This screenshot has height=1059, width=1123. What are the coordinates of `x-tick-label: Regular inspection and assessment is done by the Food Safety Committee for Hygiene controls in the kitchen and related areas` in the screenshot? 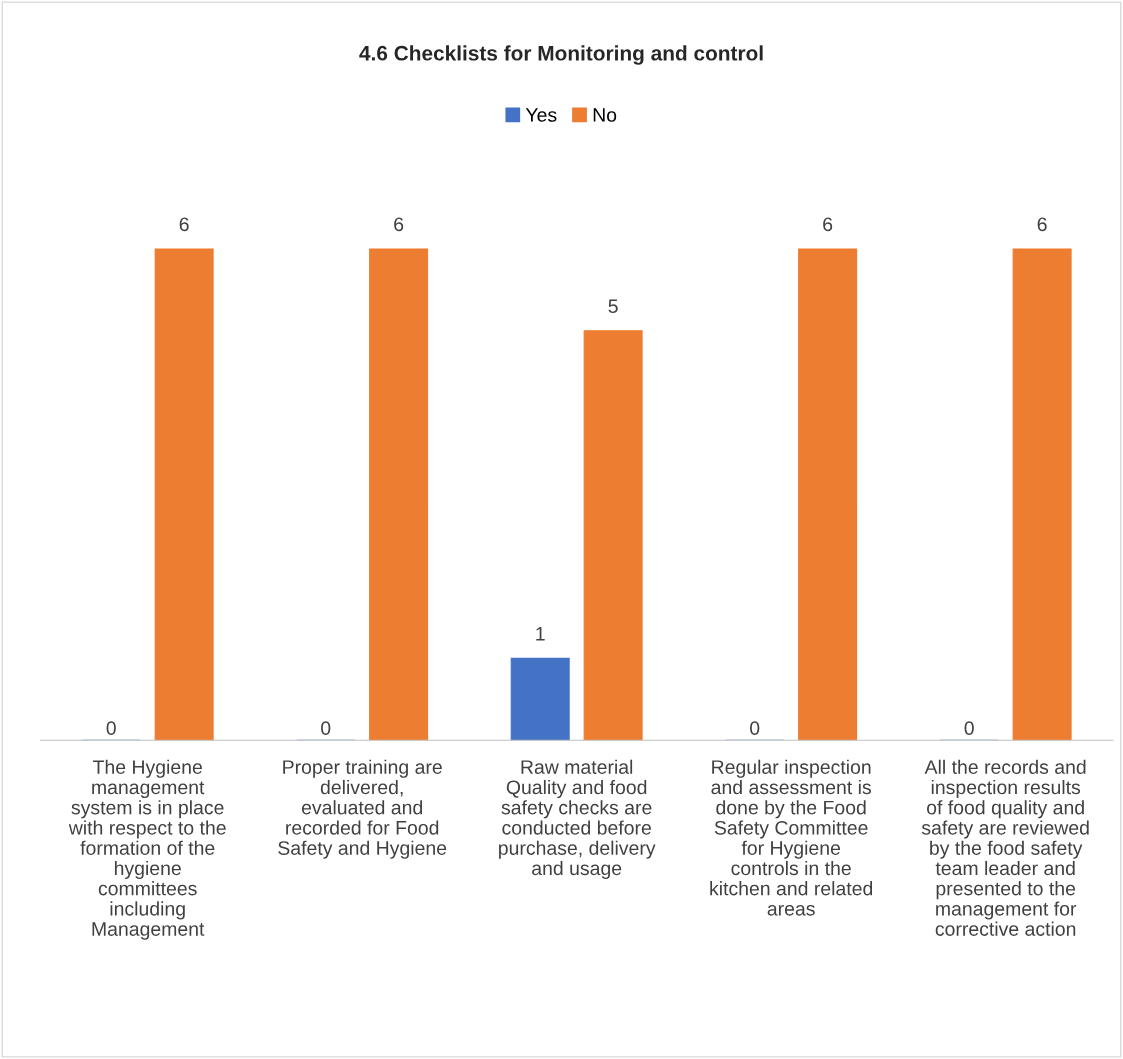 It's located at (791, 837).